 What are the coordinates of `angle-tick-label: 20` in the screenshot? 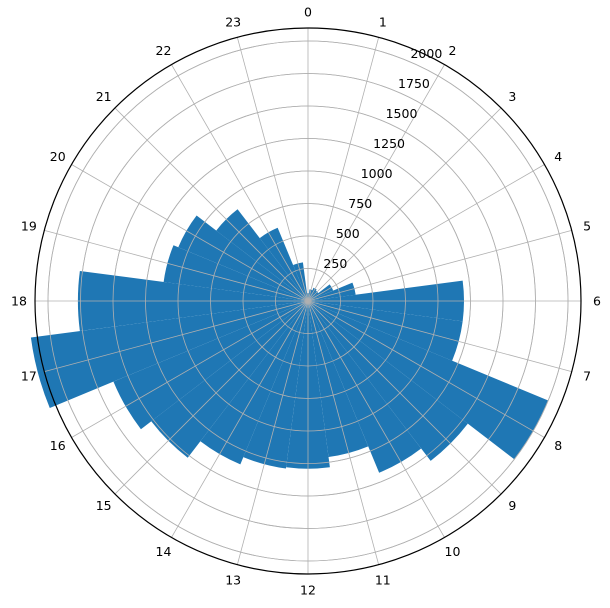 It's located at (58, 156).